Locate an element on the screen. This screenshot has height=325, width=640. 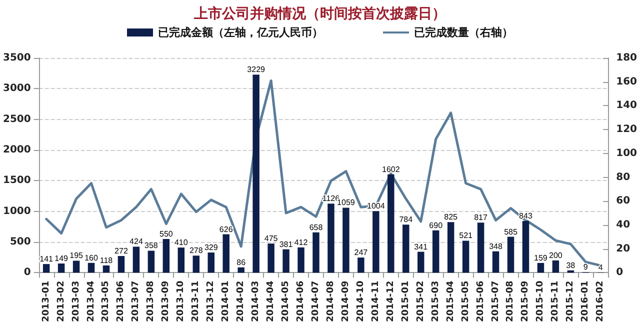
data-label: 550 is located at coordinates (166, 233).